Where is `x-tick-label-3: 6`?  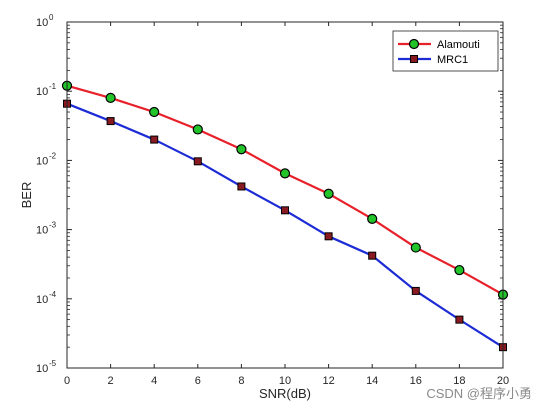 x-tick-label-3: 6 is located at coordinates (198, 381).